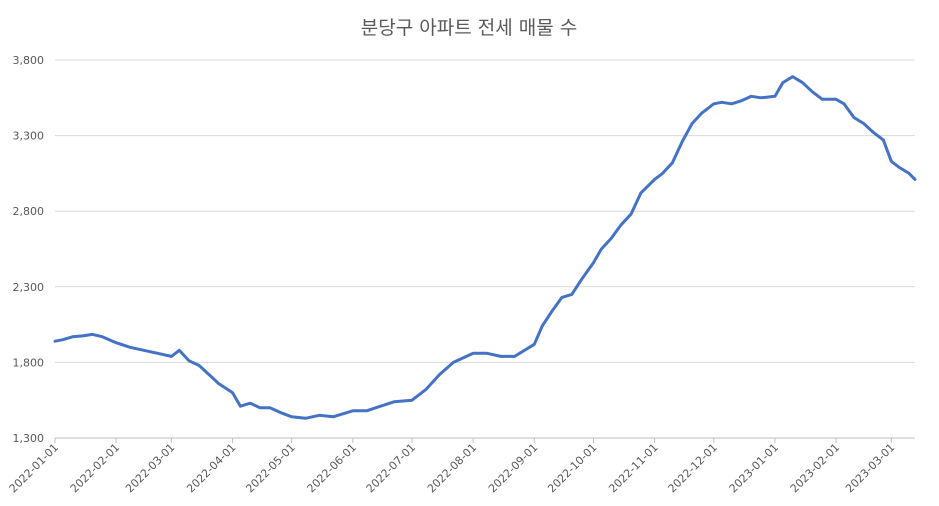 The width and height of the screenshot is (939, 506). Describe the element at coordinates (29, 249) in the screenshot. I see `y-axis: 1,300 1,800 2,300 2,800 3,300 3,800` at that location.